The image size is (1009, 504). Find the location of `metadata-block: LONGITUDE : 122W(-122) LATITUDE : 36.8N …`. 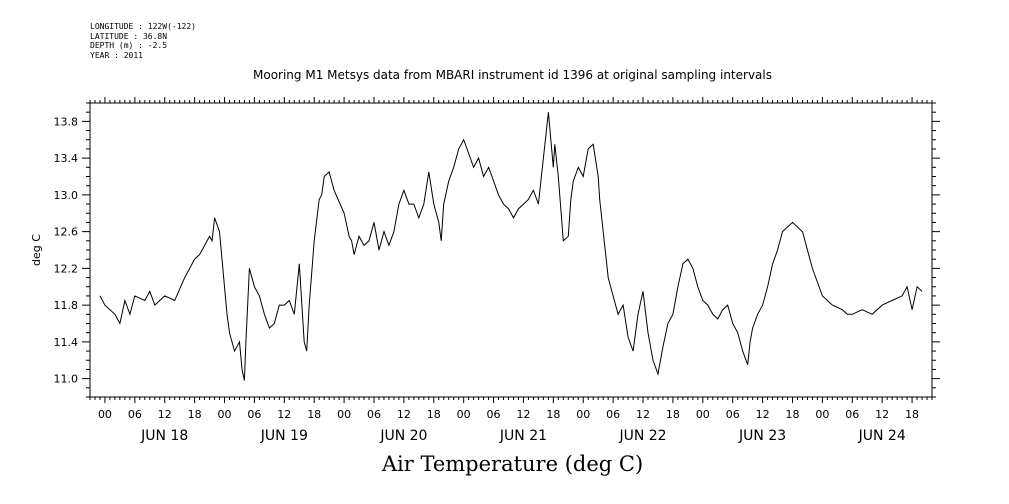

metadata-block: LONGITUDE : 122W(-122) LATITUDE : 36.8N … is located at coordinates (143, 41).